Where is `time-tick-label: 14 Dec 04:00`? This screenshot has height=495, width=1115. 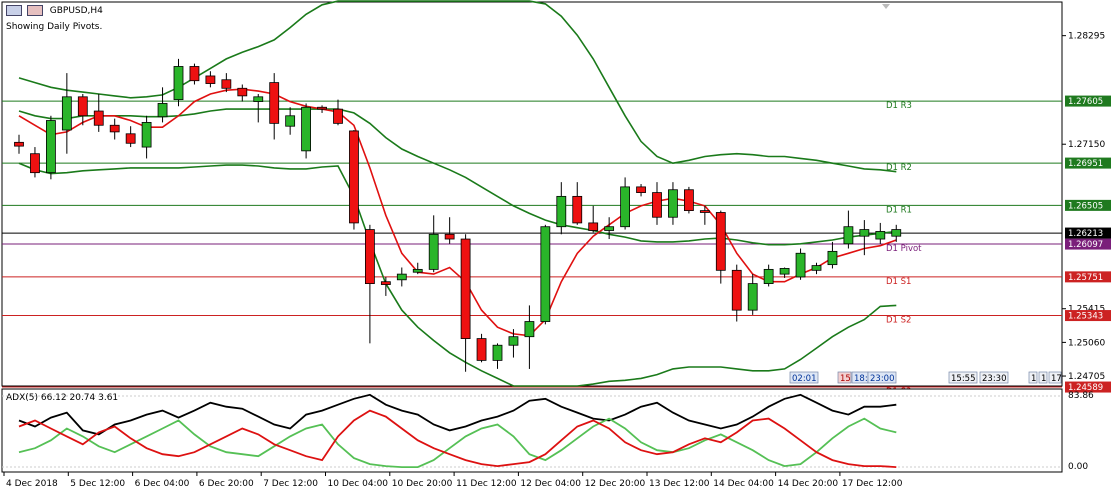
time-tick-label: 14 Dec 04:00 is located at coordinates (743, 484).